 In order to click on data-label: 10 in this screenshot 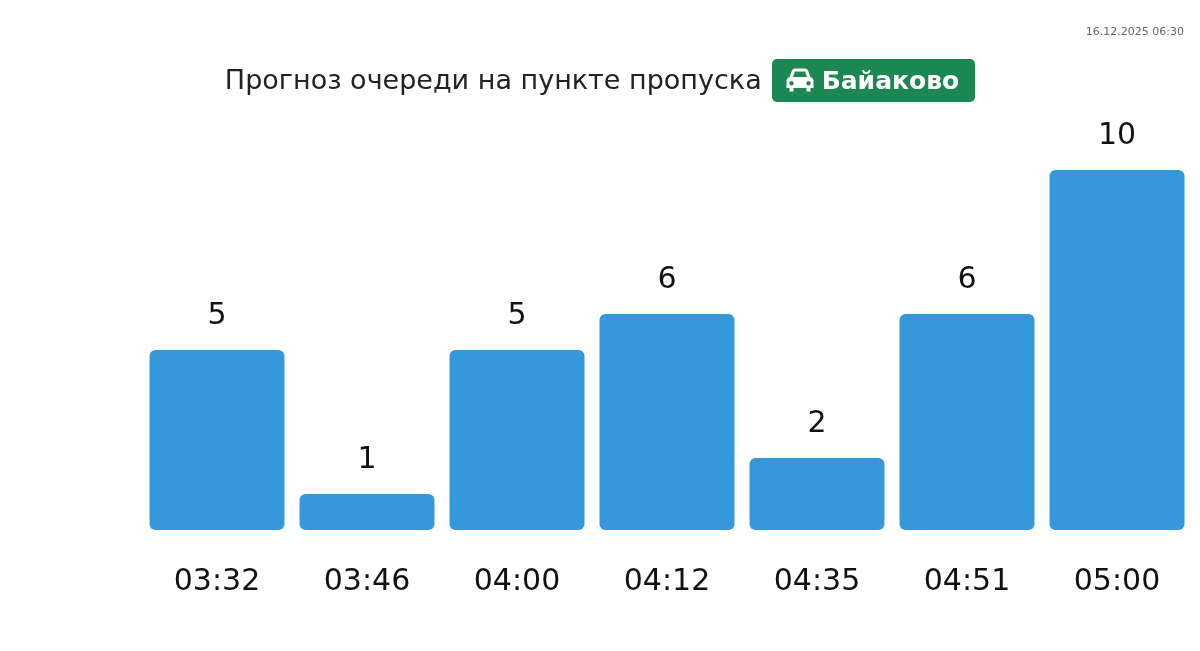, I will do `click(1117, 133)`.